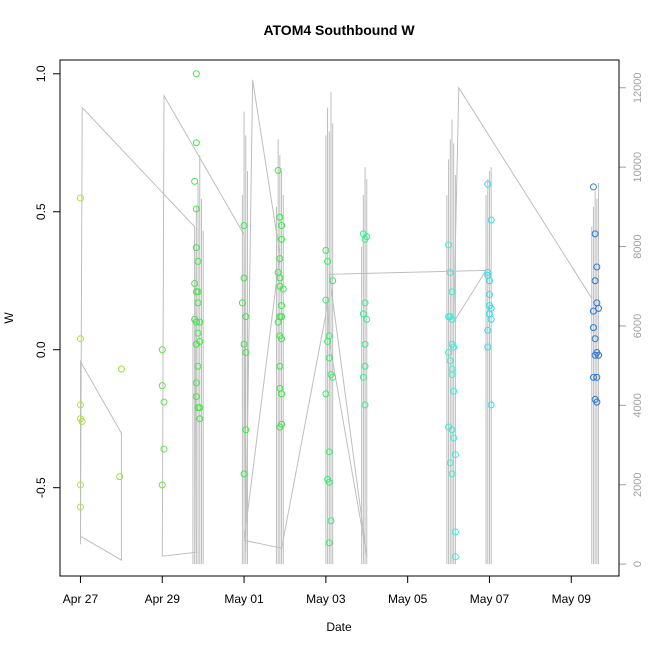  I want to click on x-tick-label: May 01, so click(244, 599).